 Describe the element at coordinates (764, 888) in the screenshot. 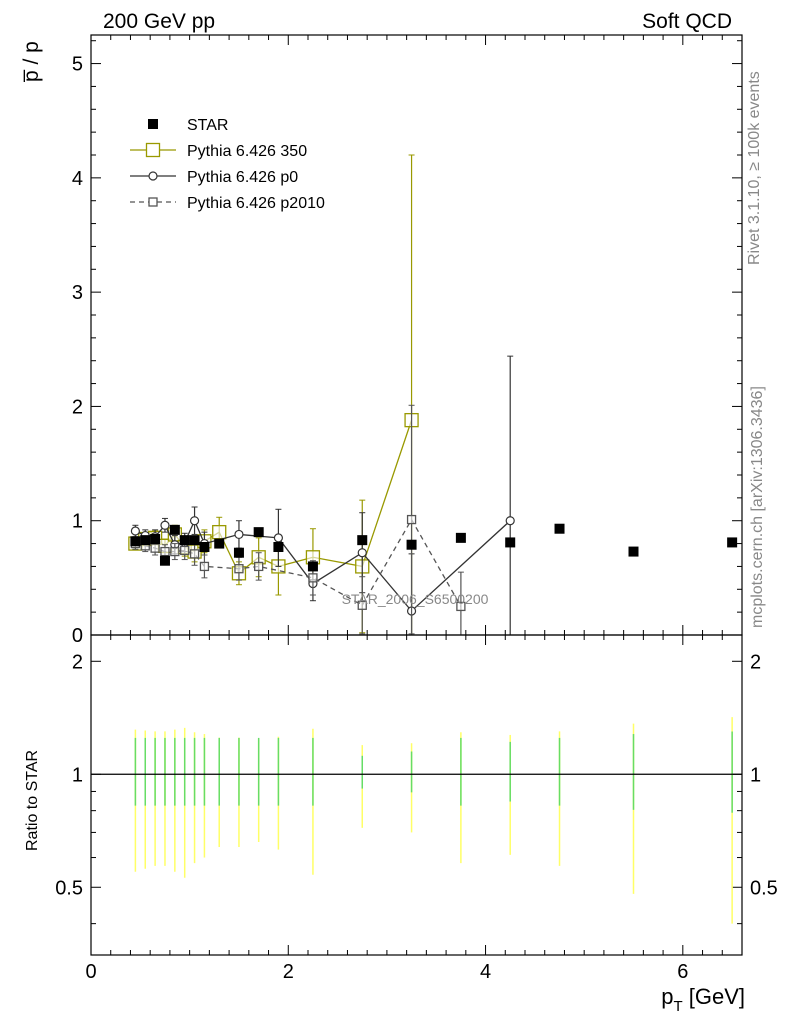

I see `ratio-y-tick-label-right: 0.5` at that location.